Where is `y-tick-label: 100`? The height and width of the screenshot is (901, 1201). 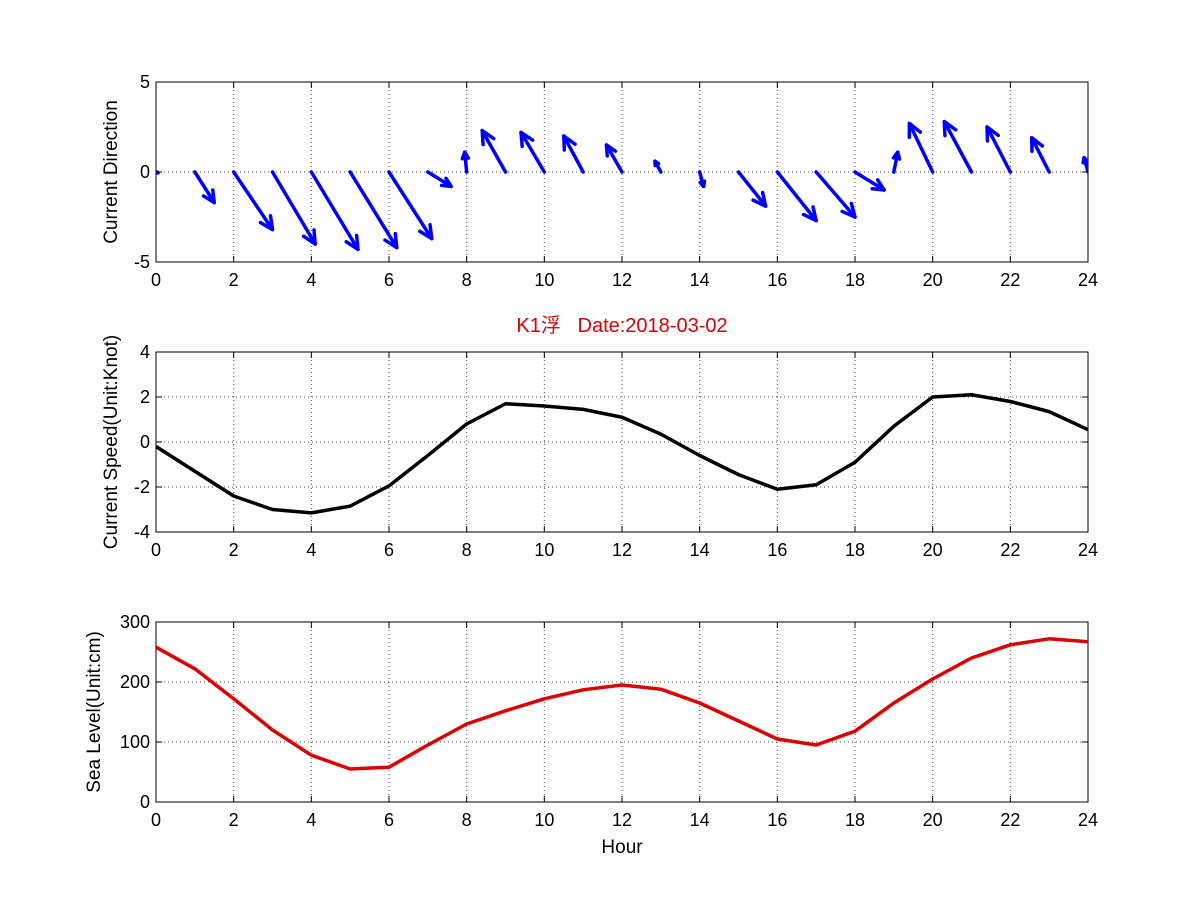
y-tick-label: 100 is located at coordinates (135, 742).